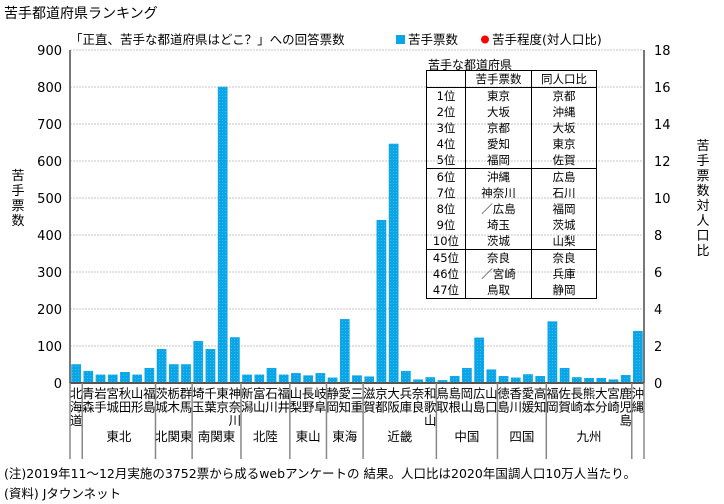  I want to click on x-tick-label: 愛知, so click(345, 400).